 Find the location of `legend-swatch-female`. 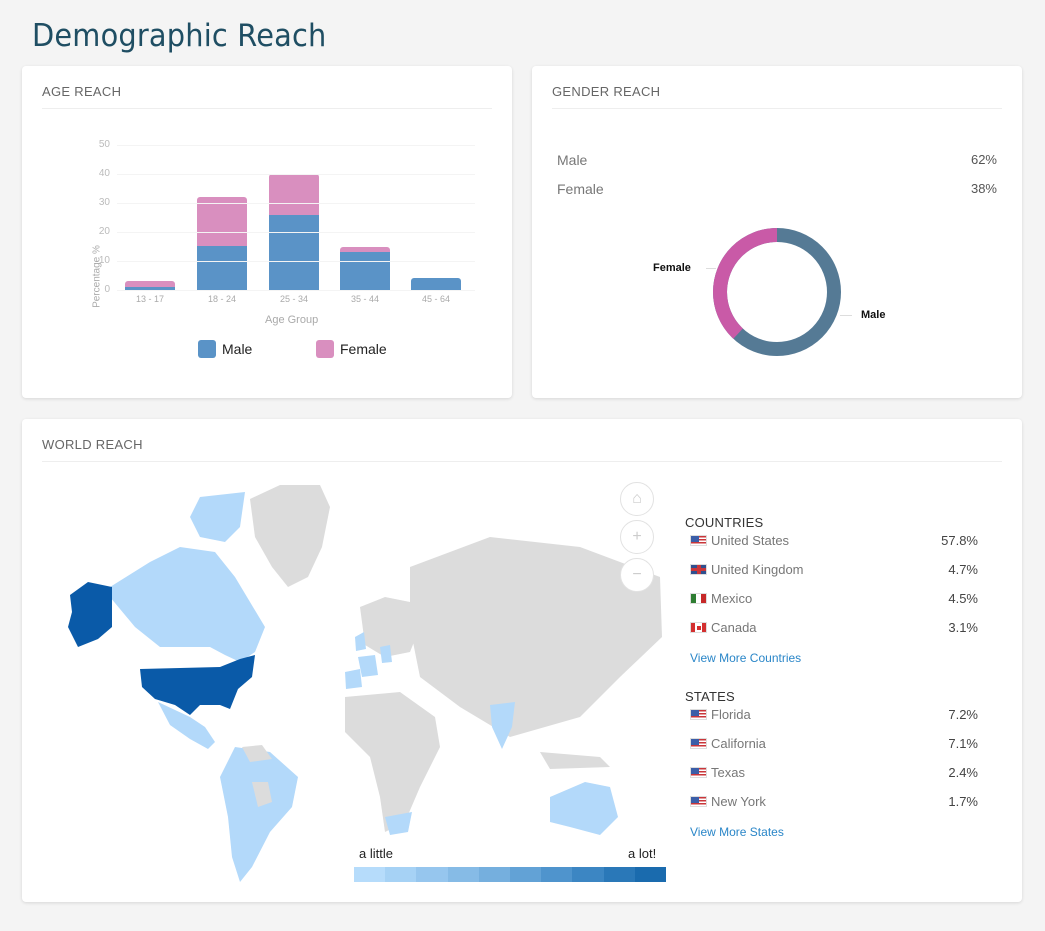

legend-swatch-female is located at coordinates (325, 349).